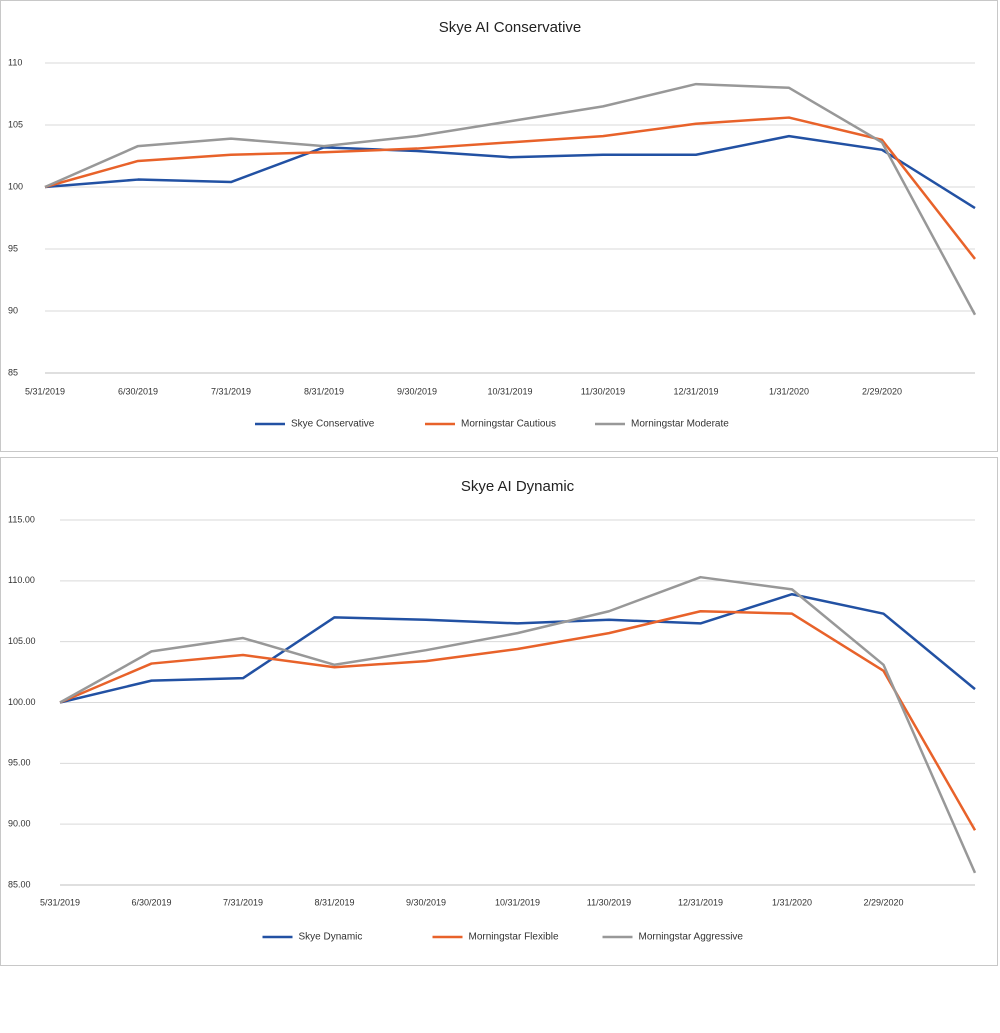 The height and width of the screenshot is (1033, 1000). I want to click on legend-label: Morningstar Flexible, so click(514, 937).